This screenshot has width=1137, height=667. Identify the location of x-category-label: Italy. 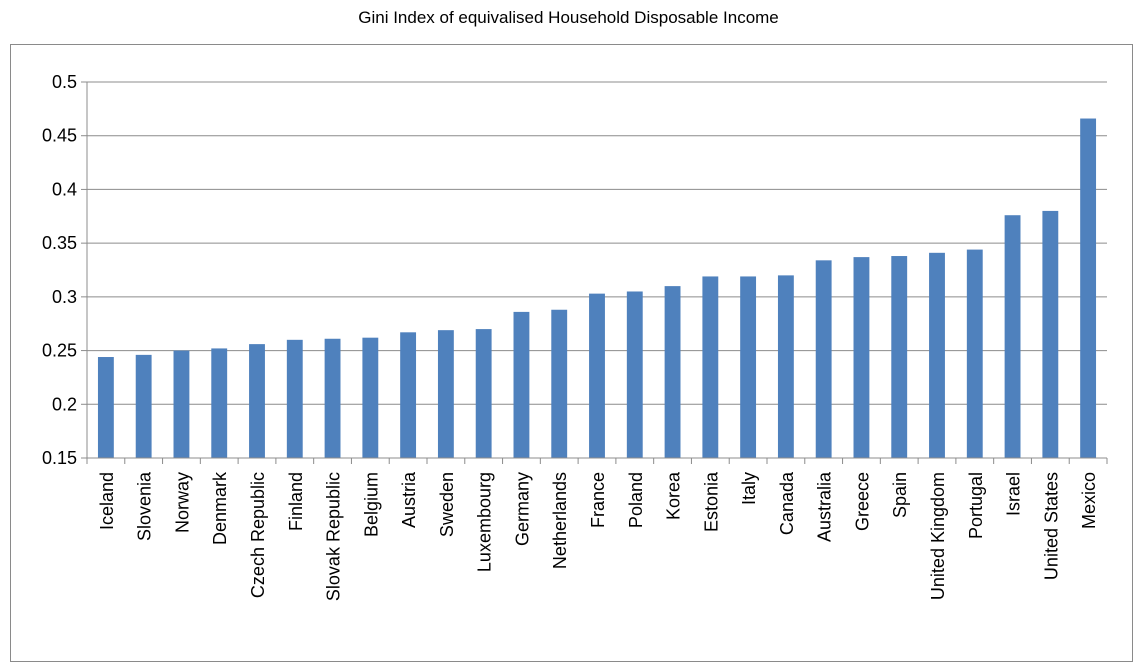
(749, 488).